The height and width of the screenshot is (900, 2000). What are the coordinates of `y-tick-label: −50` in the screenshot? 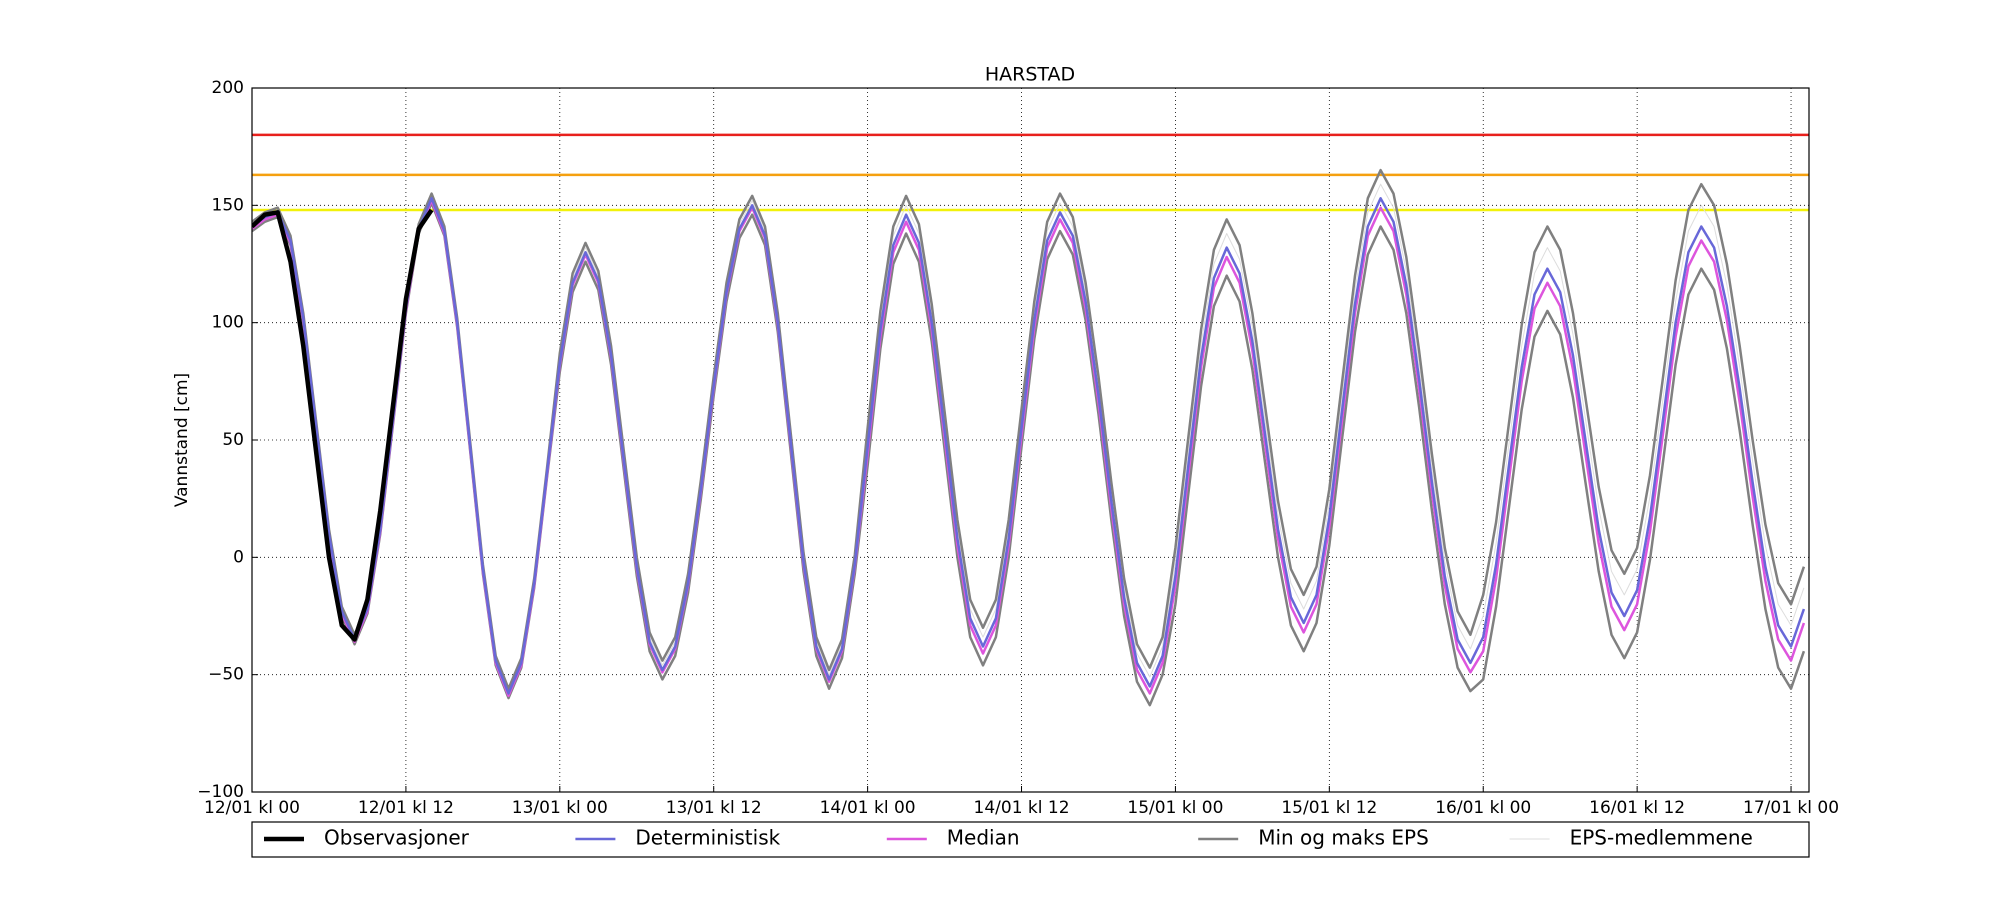 It's located at (226, 675).